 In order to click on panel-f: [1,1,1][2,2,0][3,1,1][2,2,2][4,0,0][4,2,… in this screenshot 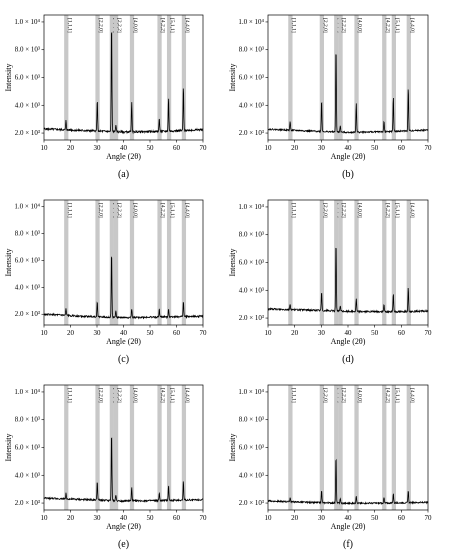, I will do `click(330, 467)`.